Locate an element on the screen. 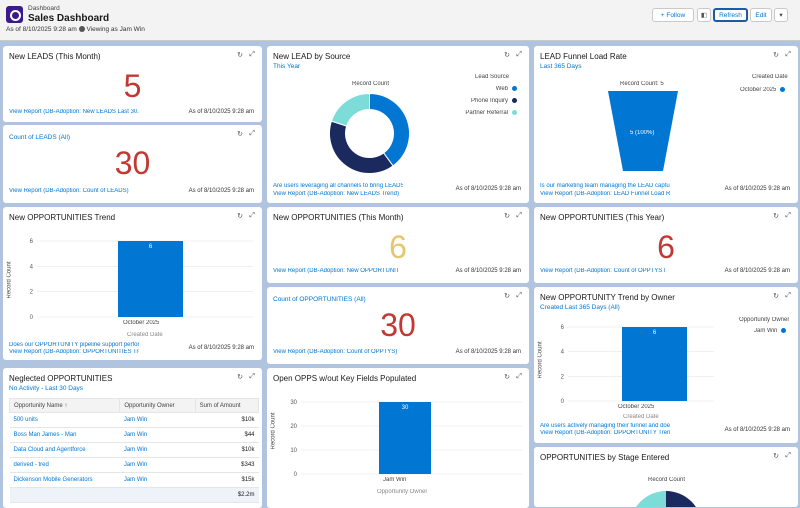 Image resolution: width=800 pixels, height=508 pixels. amount-cell: $44 is located at coordinates (227, 435).